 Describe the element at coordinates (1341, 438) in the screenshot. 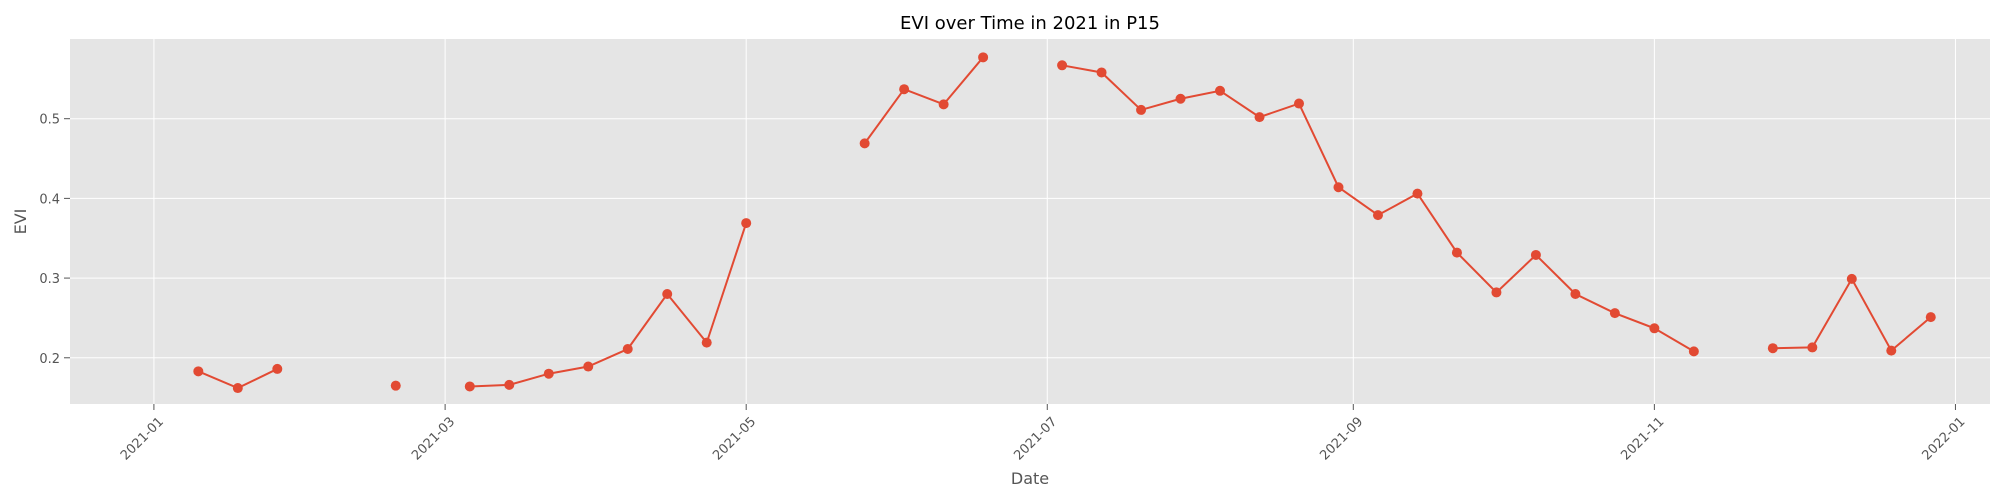

I see `x-tick-label: 2021-09` at that location.